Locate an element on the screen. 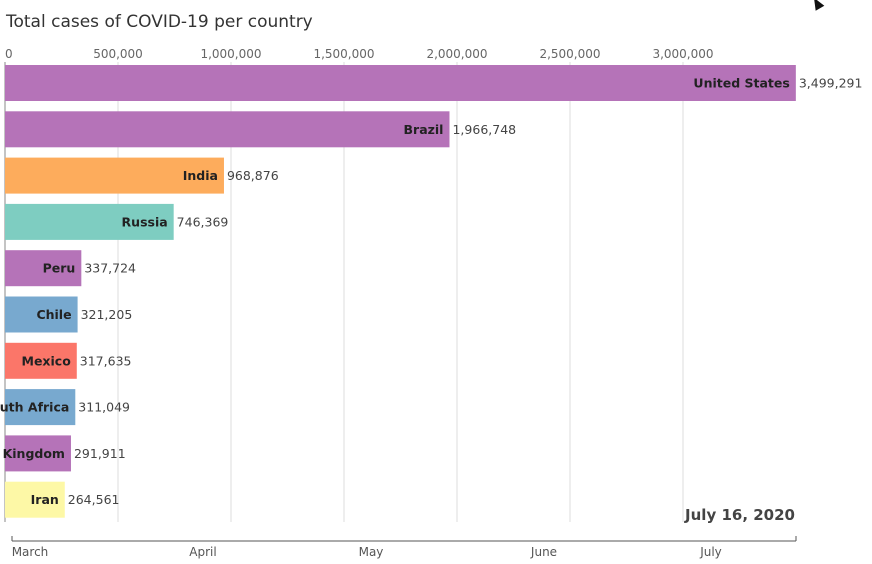 Image resolution: width=872 pixels, height=564 pixels. bar-category-label: Kingdom is located at coordinates (34, 453).